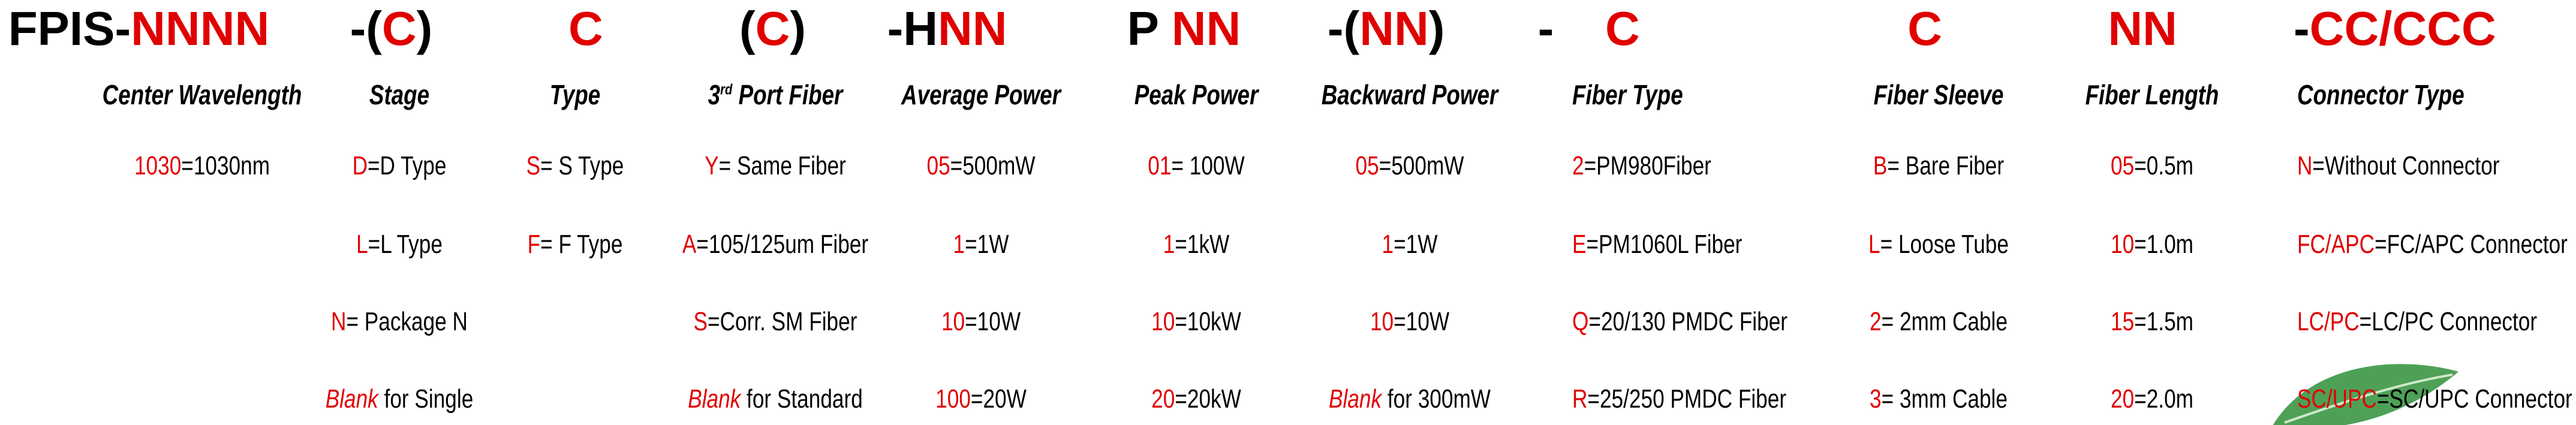  What do you see at coordinates (2434, 398) in the screenshot?
I see `option: SC/UPC=SC/UPC Connector` at bounding box center [2434, 398].